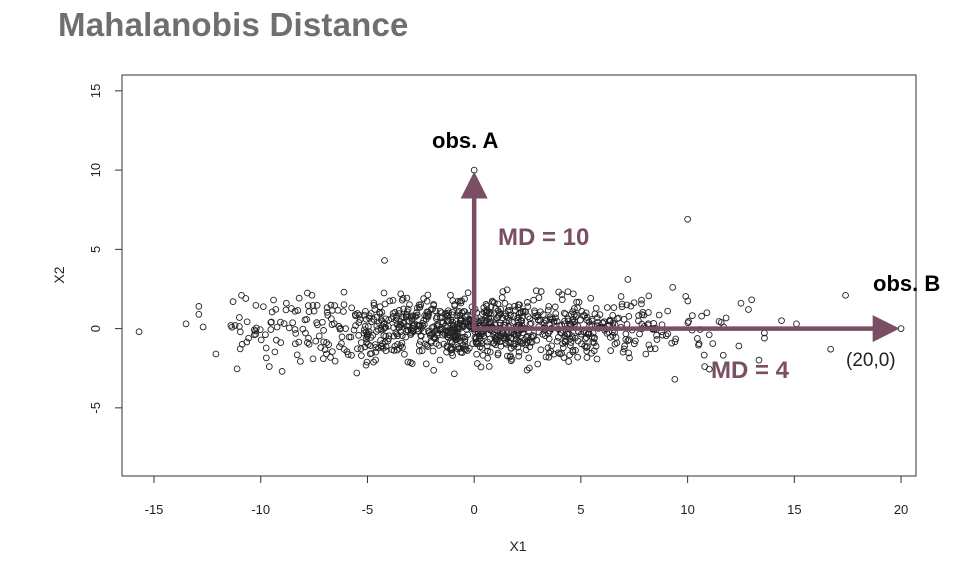  I want to click on obs-b-label: obs. B, so click(906, 283).